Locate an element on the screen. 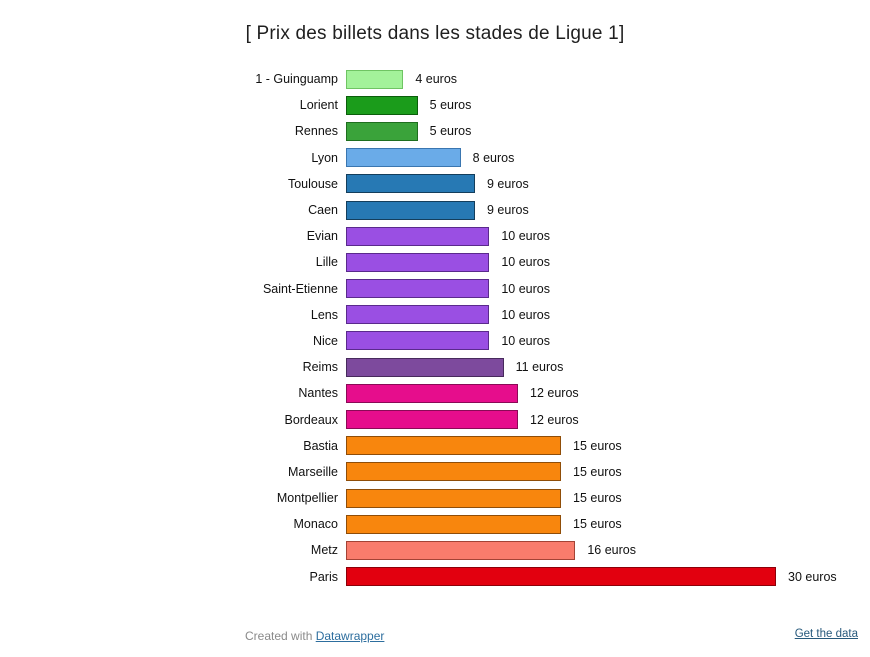 The width and height of the screenshot is (870, 657). chart-row: Saint-Etienne 10 euros is located at coordinates (435, 289).